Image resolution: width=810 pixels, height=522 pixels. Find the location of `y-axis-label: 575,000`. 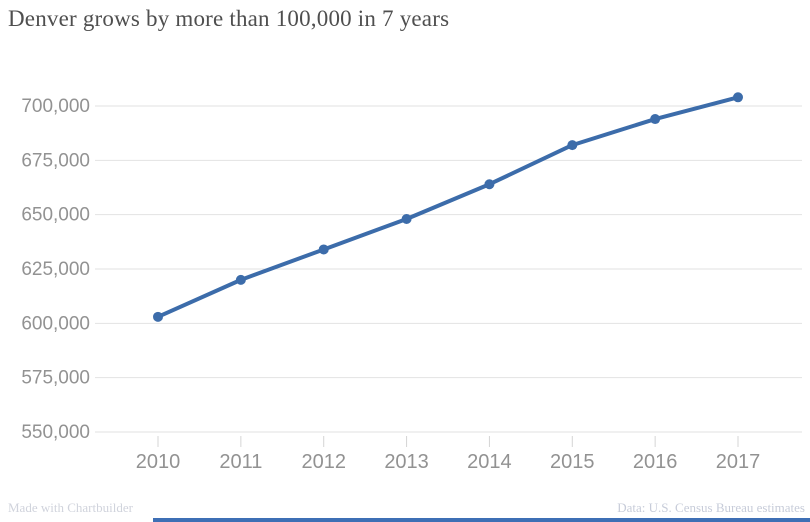

y-axis-label: 575,000 is located at coordinates (55, 378).